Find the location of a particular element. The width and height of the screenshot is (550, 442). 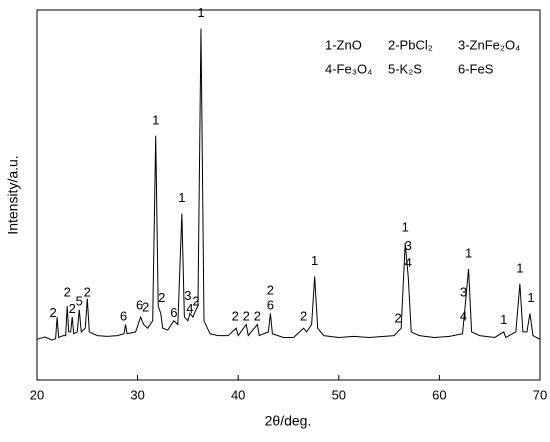

x-tick-label: 60 is located at coordinates (439, 394).